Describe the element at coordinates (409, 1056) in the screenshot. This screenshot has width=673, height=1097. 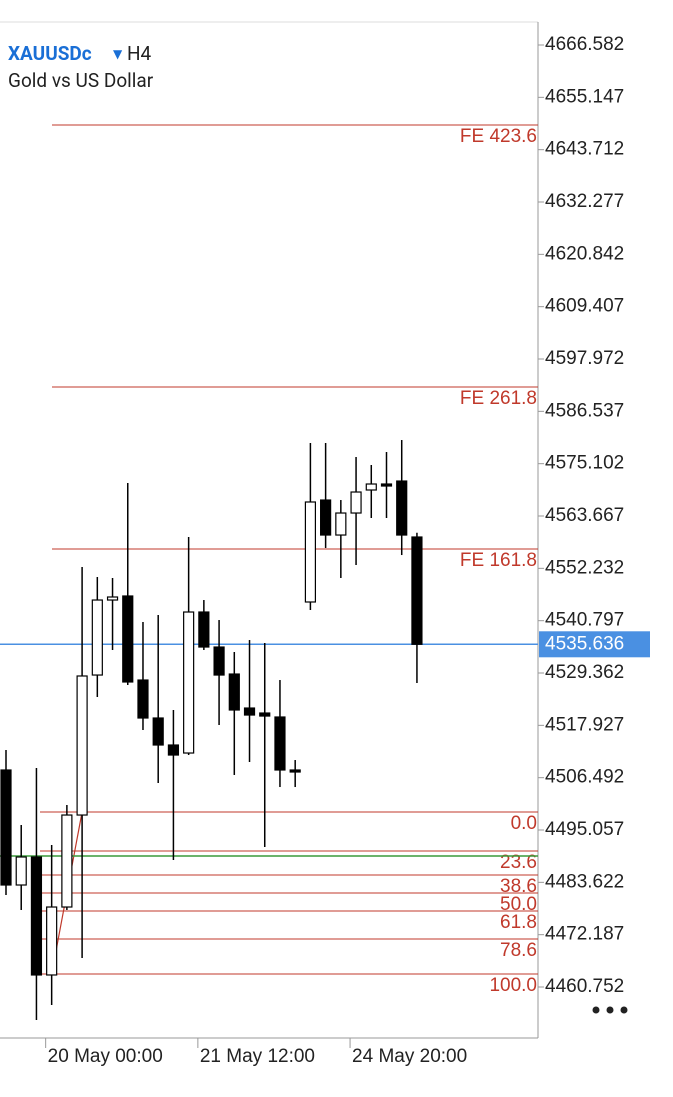
I see `x-tick-label: 24 May 20:00` at that location.